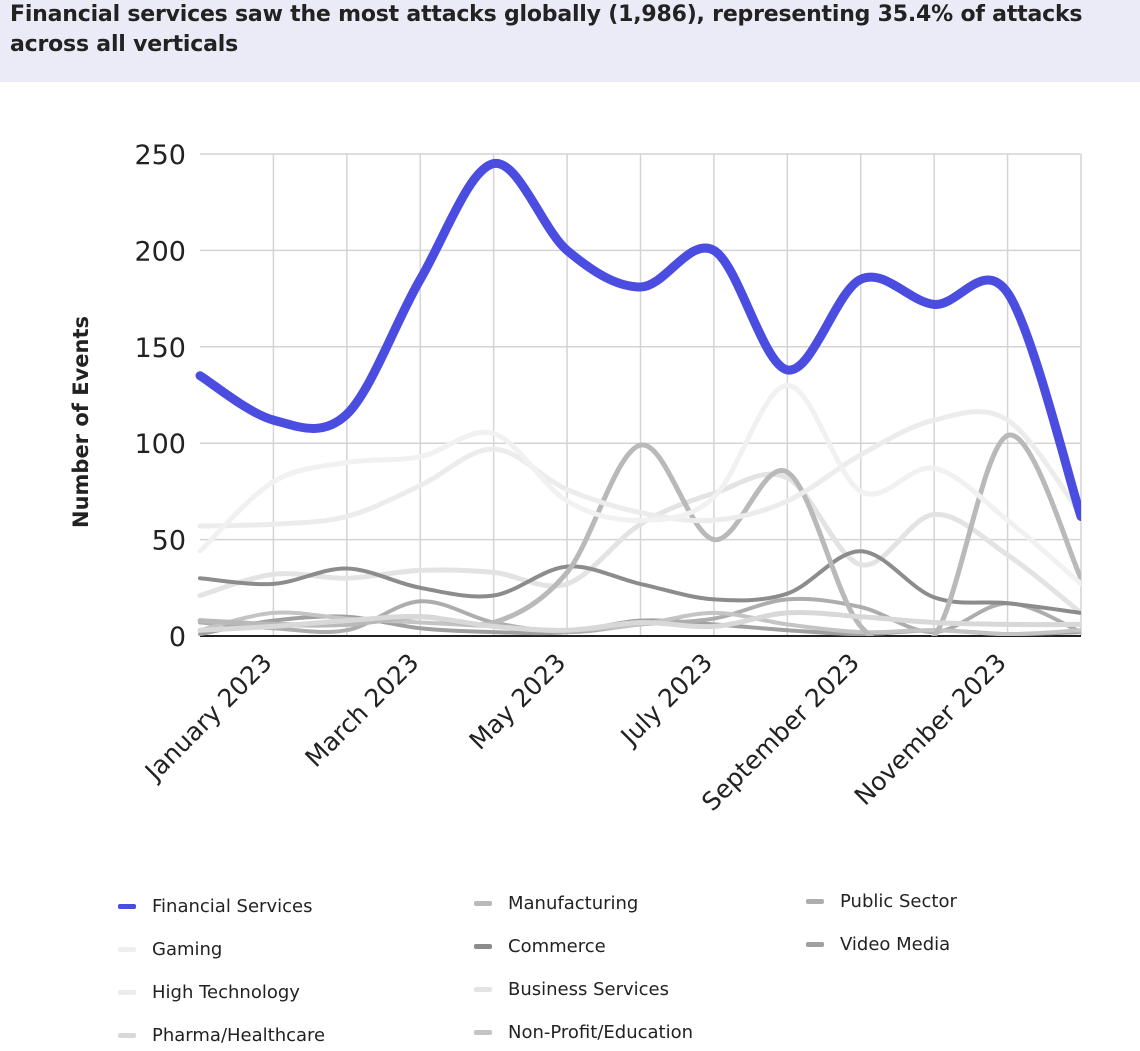  I want to click on legend-label: Gaming, so click(187, 949).